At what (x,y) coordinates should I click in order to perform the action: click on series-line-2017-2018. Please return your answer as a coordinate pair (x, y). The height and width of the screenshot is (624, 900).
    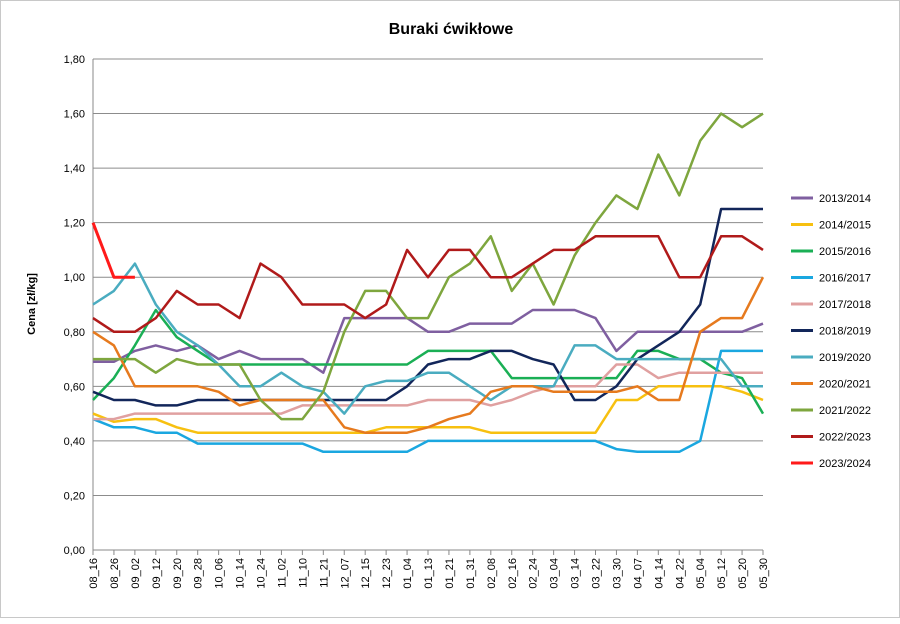
    Looking at the image, I should click on (428, 392).